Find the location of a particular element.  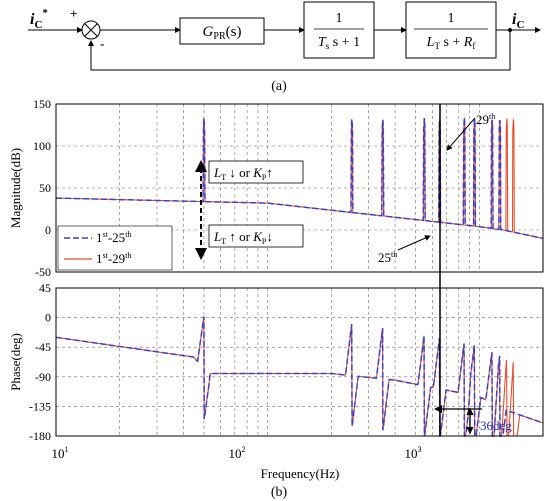

down-l: L is located at coordinates (217, 236).